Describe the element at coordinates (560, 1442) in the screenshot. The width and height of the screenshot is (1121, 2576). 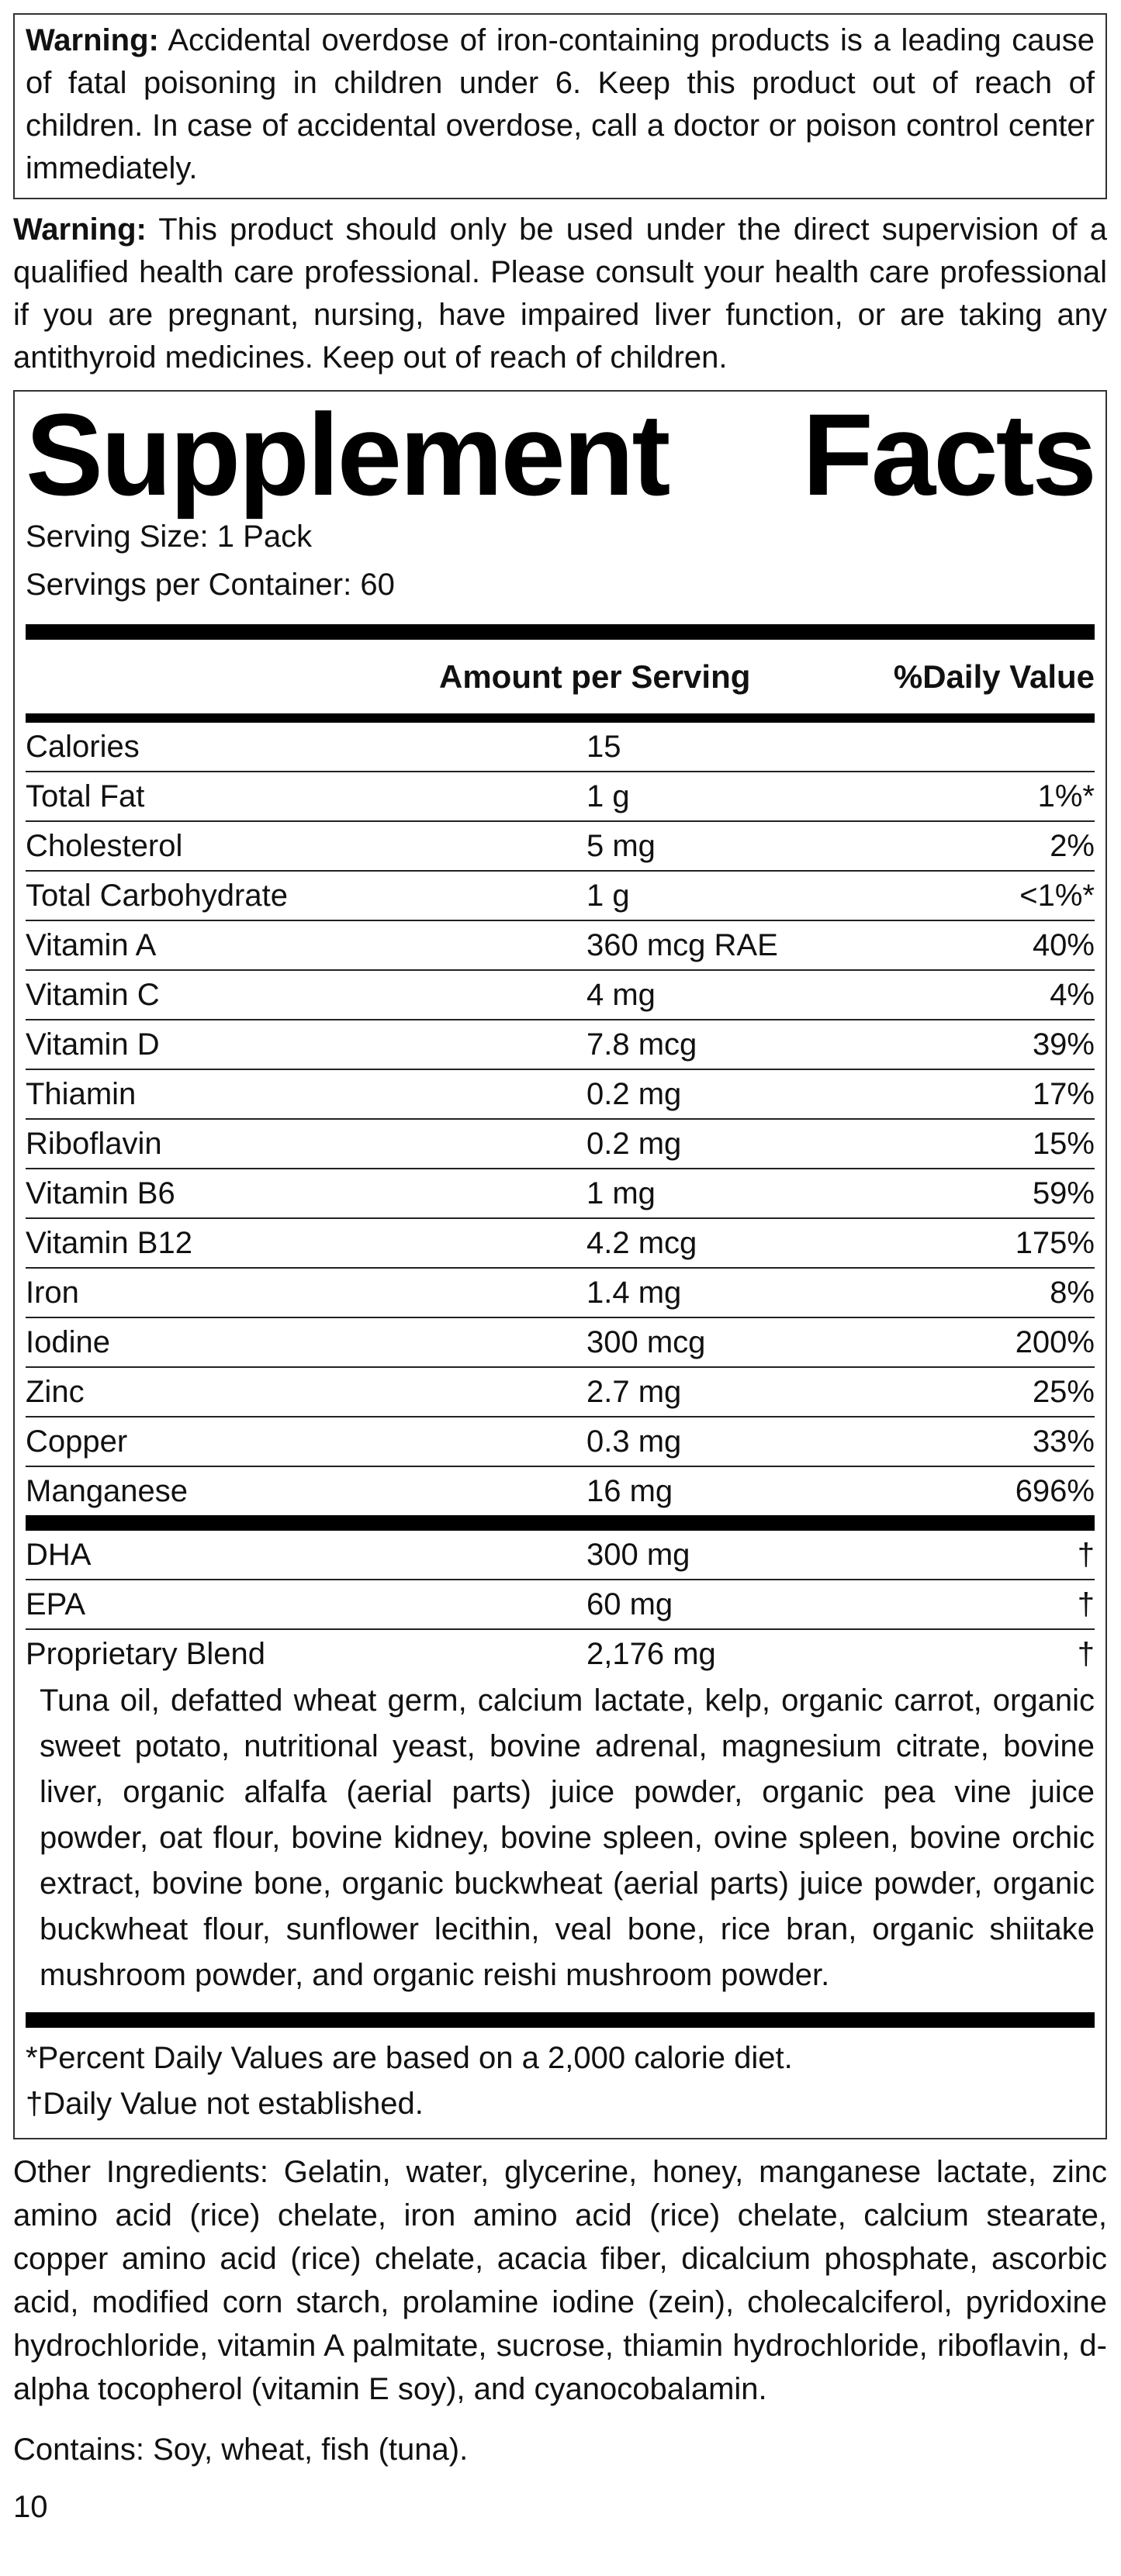
I see `table-row: Copper 0.3 mg 33%` at that location.